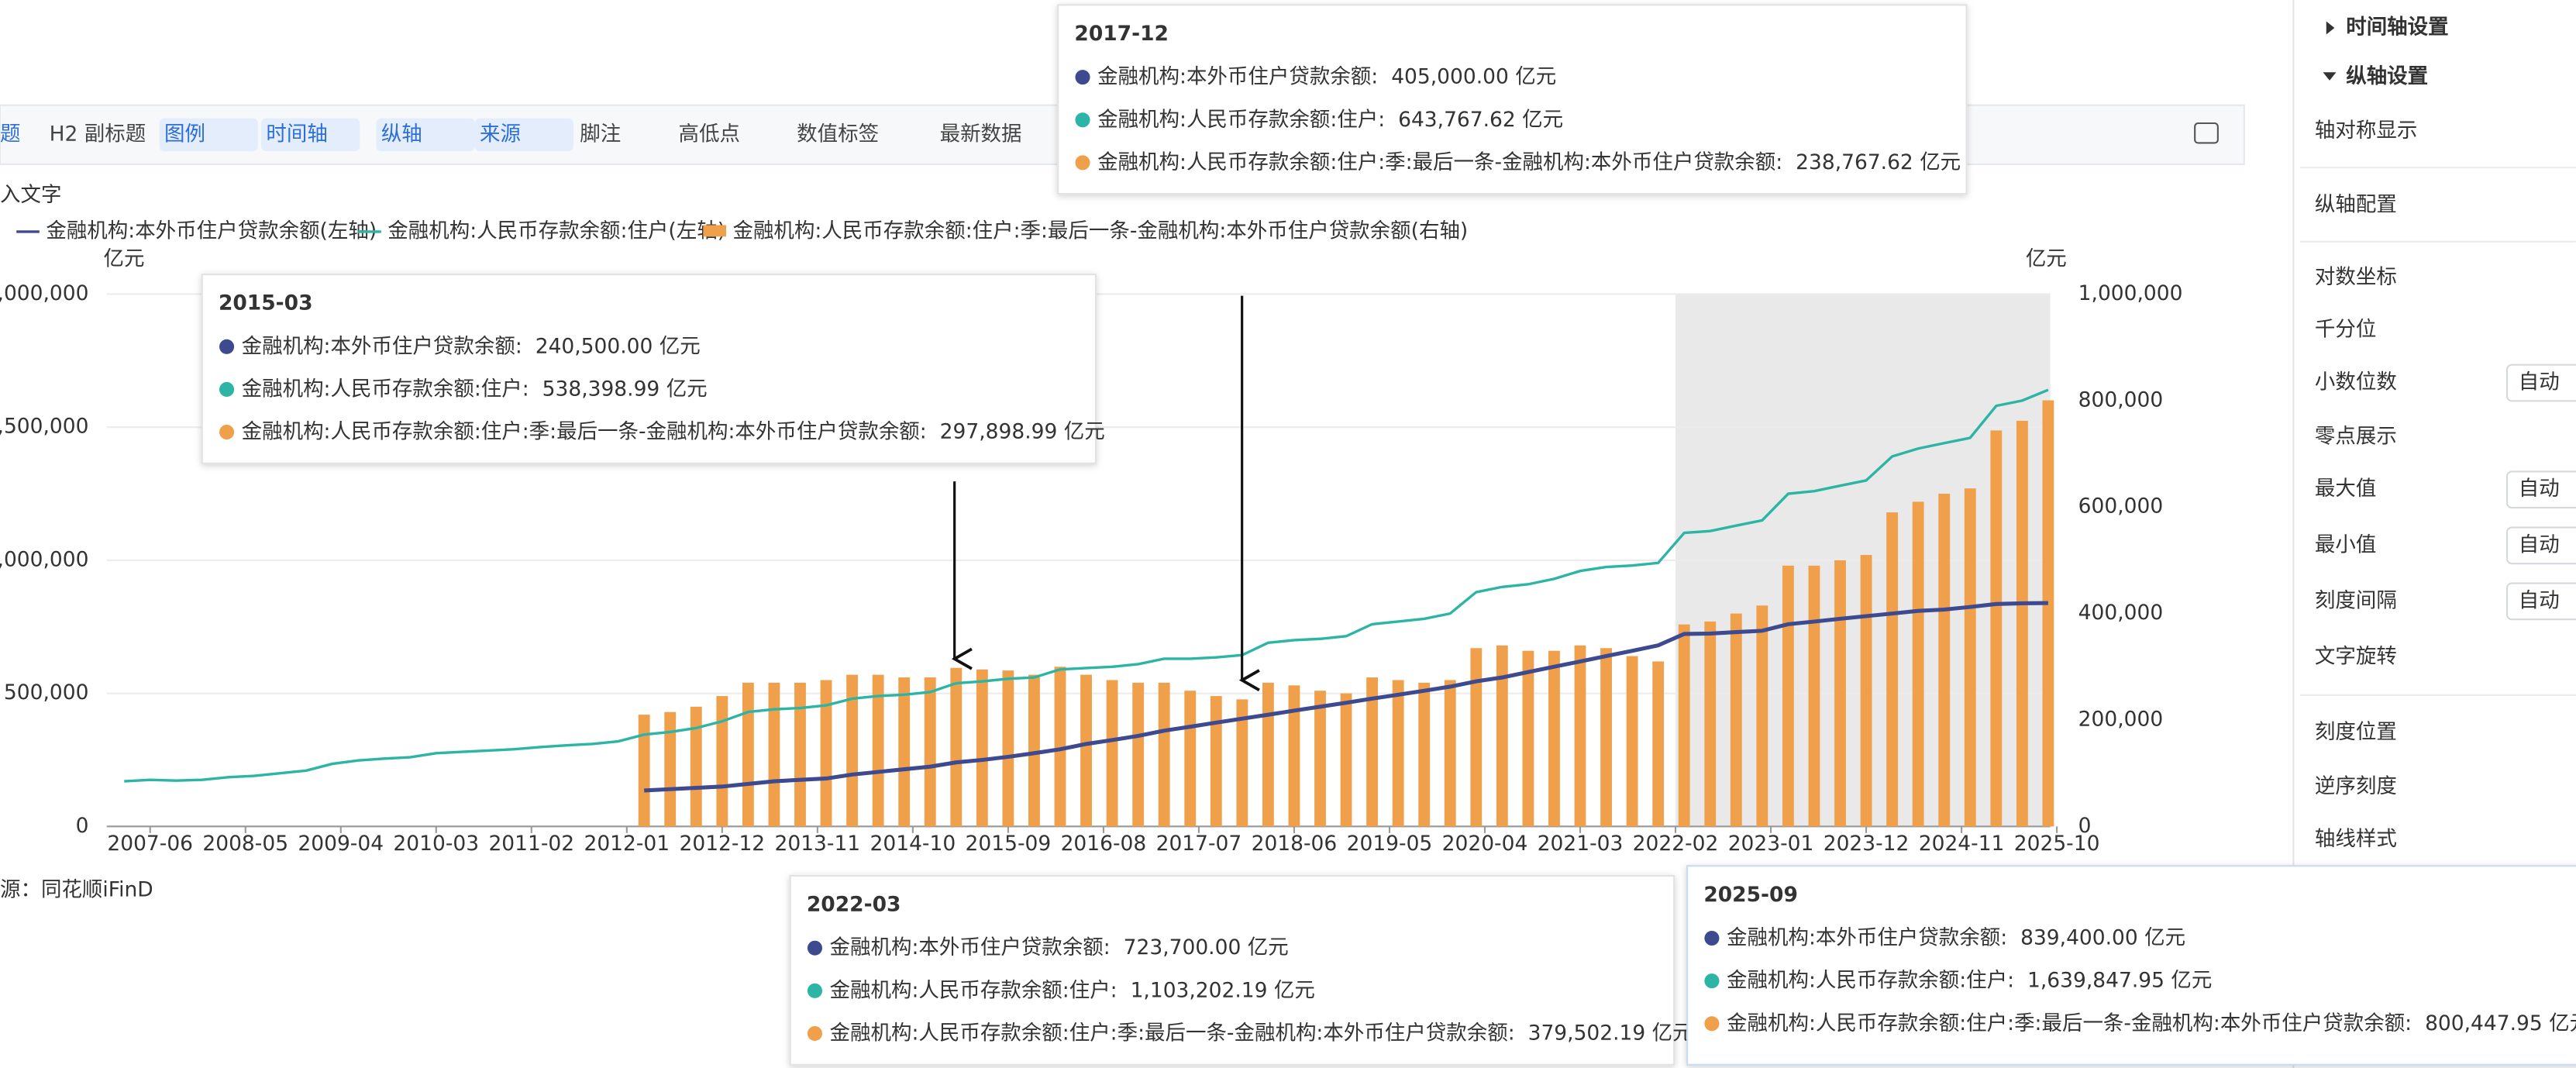 Image resolution: width=2576 pixels, height=1068 pixels. I want to click on setting-label: 轴线样式, so click(2356, 839).